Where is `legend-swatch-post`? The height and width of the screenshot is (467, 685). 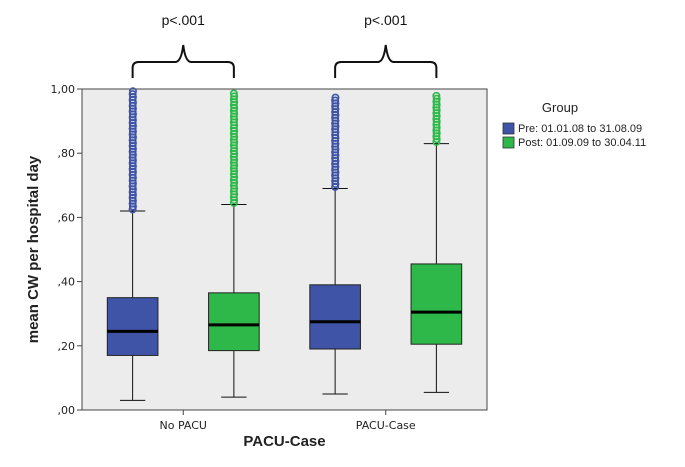
legend-swatch-post is located at coordinates (508, 142).